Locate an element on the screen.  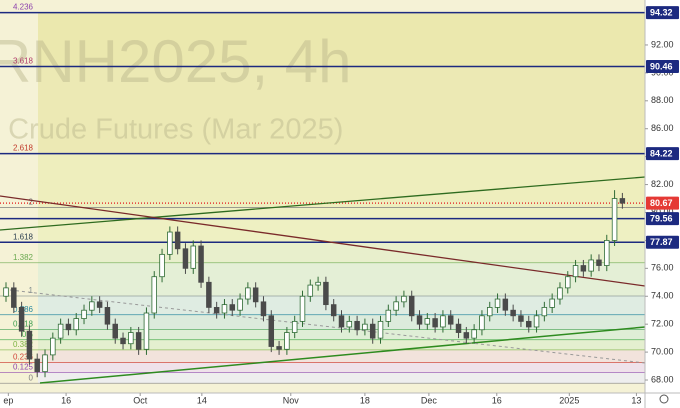
y-tick-label: 82.00 is located at coordinates (662, 184).